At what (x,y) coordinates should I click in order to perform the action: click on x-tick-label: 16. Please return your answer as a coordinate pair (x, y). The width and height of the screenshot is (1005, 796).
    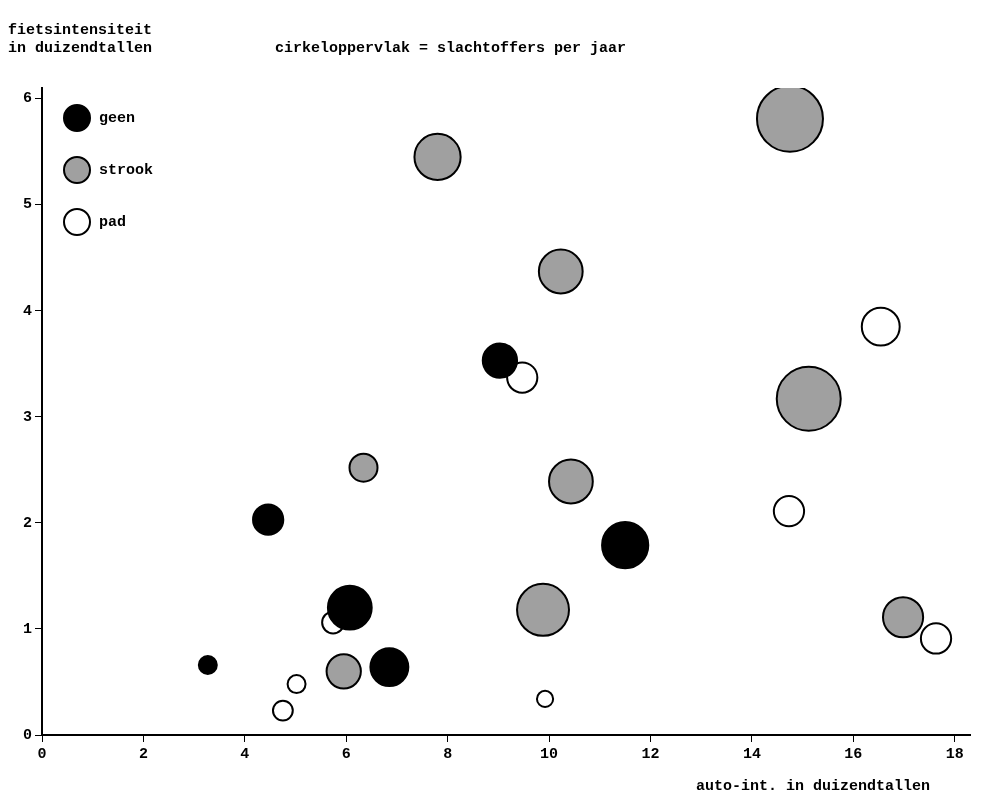
    Looking at the image, I should click on (853, 754).